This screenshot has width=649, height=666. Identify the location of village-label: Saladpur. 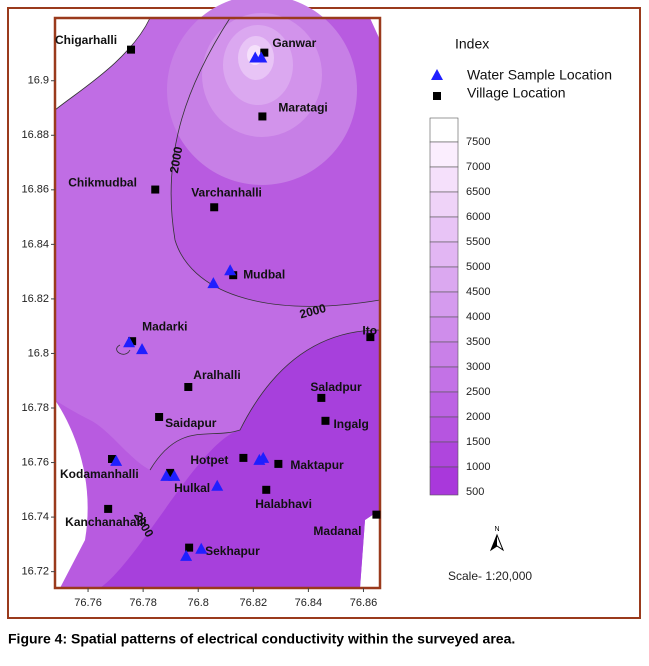
(336, 387).